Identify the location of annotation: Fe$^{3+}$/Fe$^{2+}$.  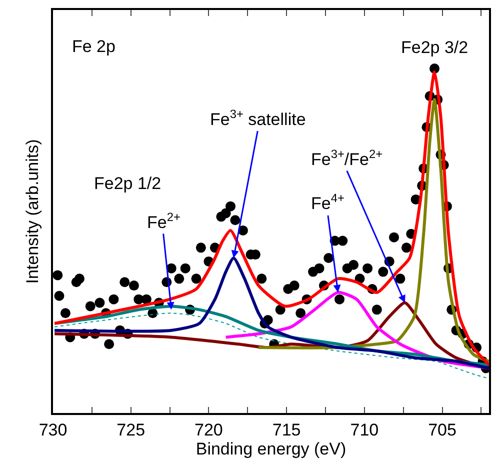
(347, 158).